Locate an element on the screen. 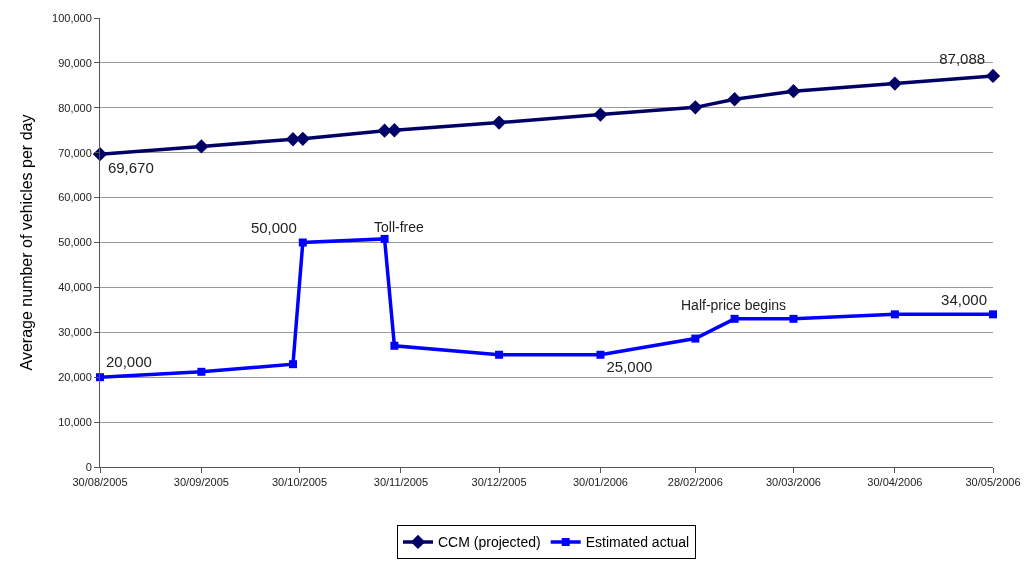 The width and height of the screenshot is (1033, 571). annotation: Half-price begins is located at coordinates (734, 305).